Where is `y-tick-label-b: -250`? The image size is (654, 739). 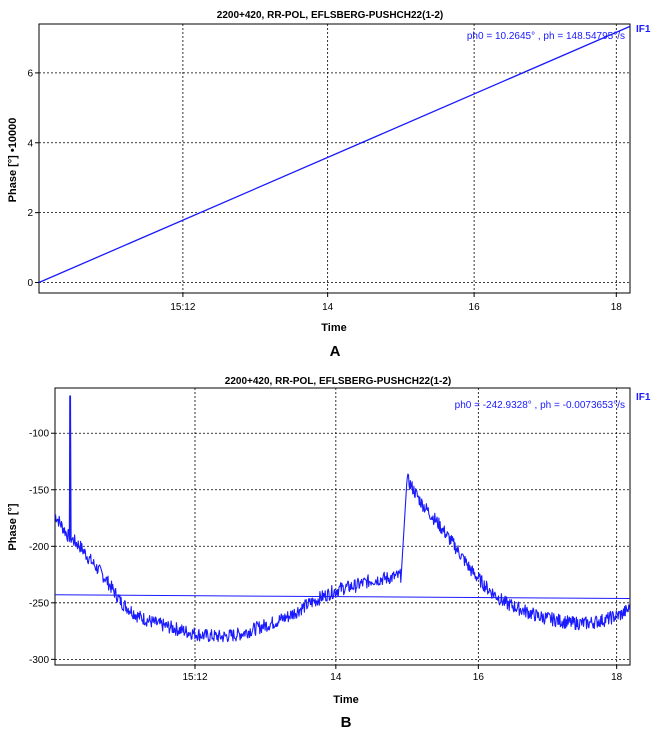
y-tick-label-b: -250 is located at coordinates (39, 603).